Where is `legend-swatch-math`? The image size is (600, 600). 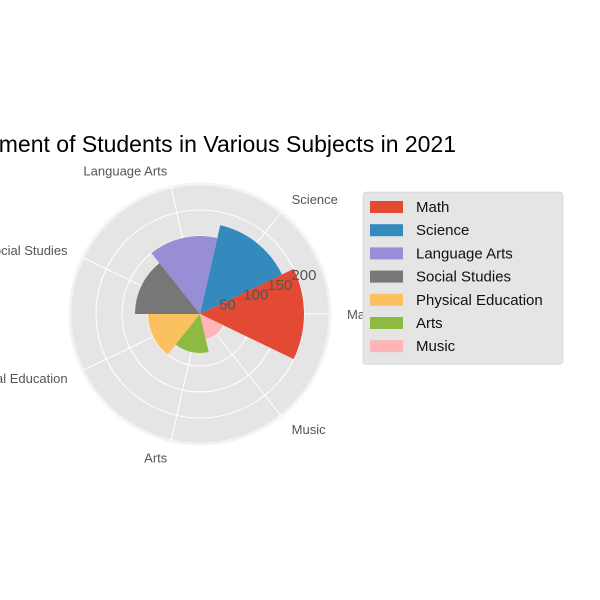
legend-swatch-math is located at coordinates (386, 207).